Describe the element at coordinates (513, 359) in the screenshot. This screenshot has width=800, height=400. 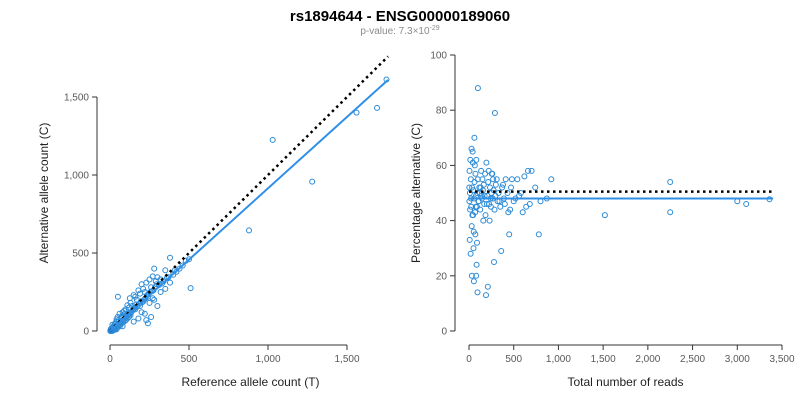
I see `right-x-tick-label: 500` at that location.